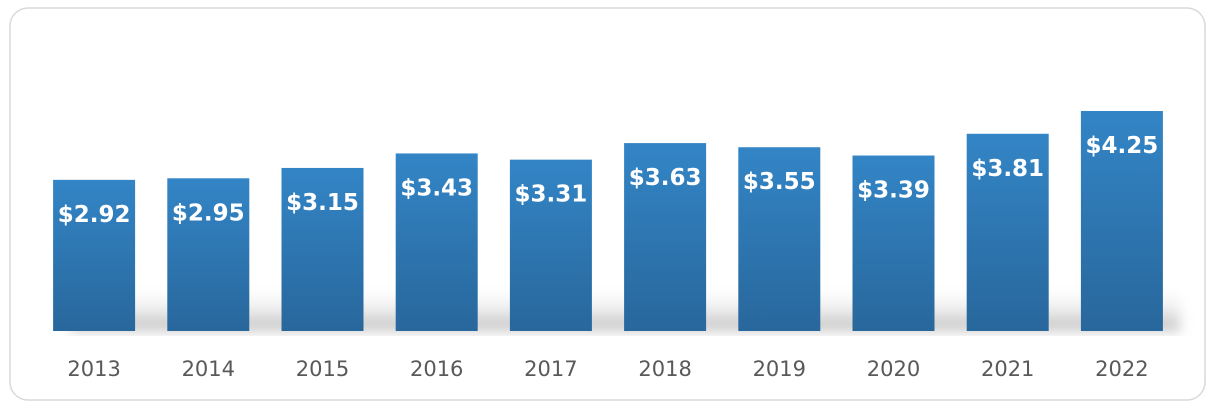 The height and width of the screenshot is (408, 1214). I want to click on value-label: $3.15, so click(322, 203).